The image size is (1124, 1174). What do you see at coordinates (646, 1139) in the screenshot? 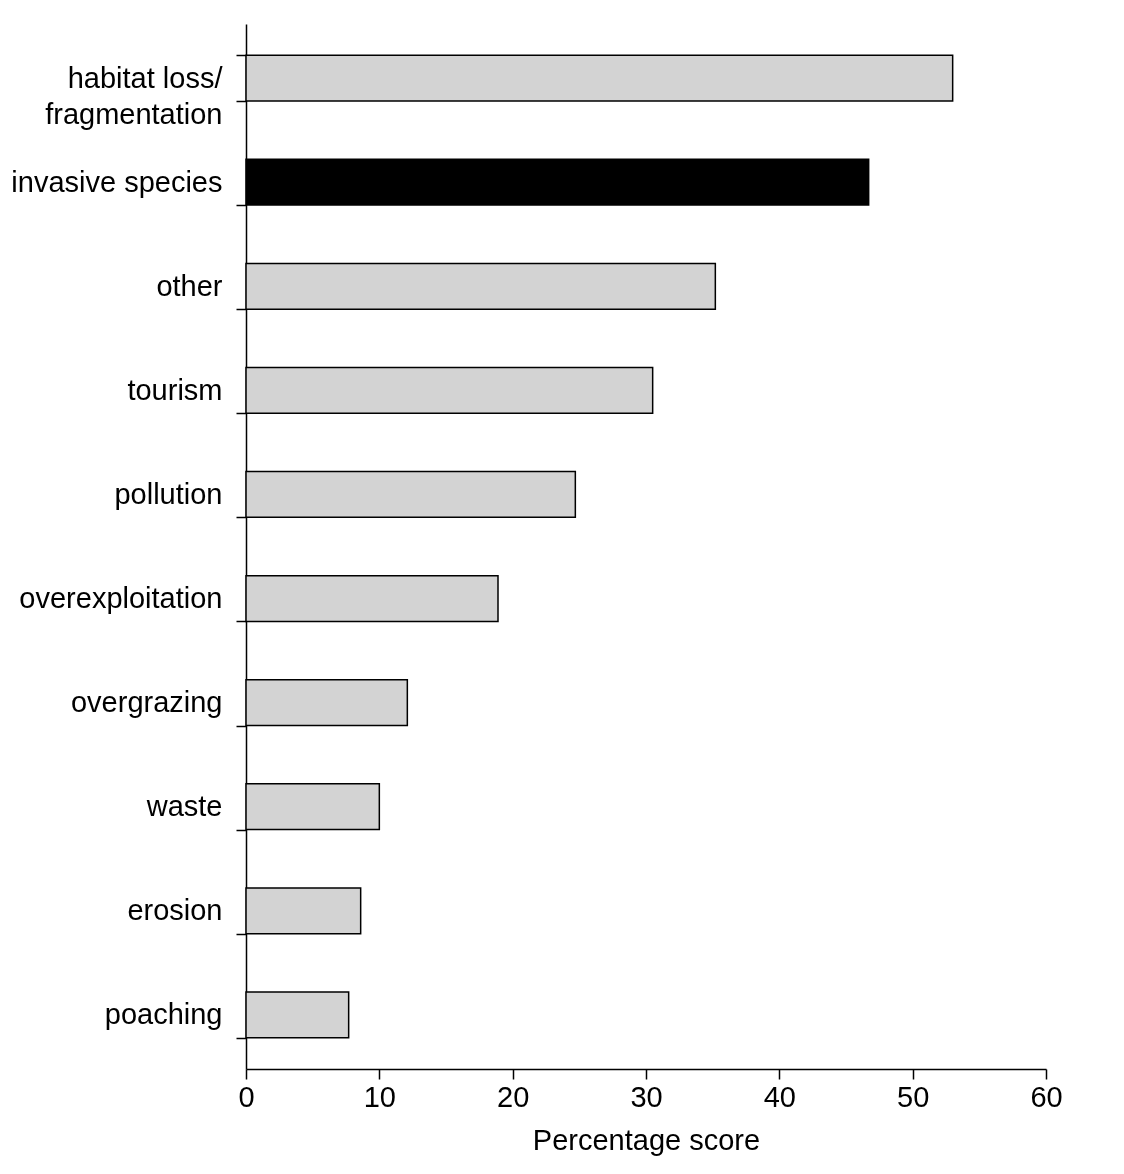
I see `x-axis-title: Percentage score` at bounding box center [646, 1139].